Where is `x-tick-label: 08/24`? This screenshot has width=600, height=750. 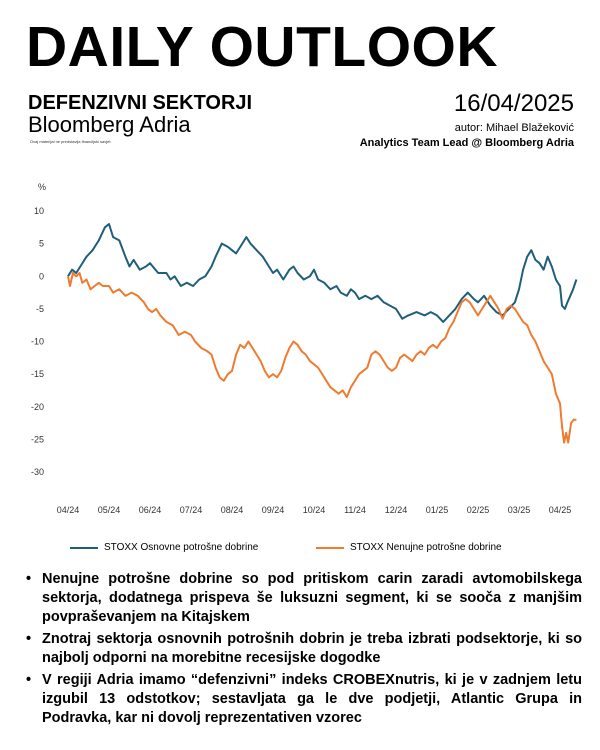 x-tick-label: 08/24 is located at coordinates (232, 510).